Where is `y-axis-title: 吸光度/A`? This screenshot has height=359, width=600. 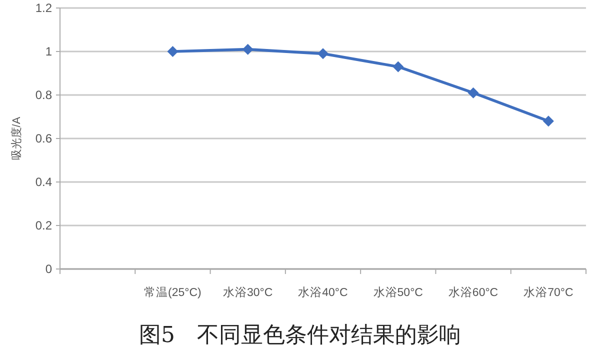 y-axis-title: 吸光度/A is located at coordinates (16, 138).